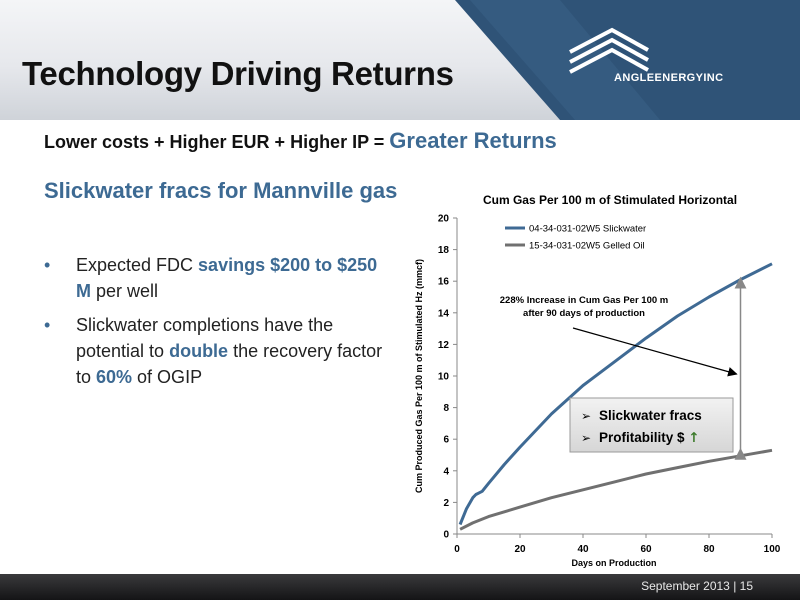  I want to click on header-shape, so click(627, 60).